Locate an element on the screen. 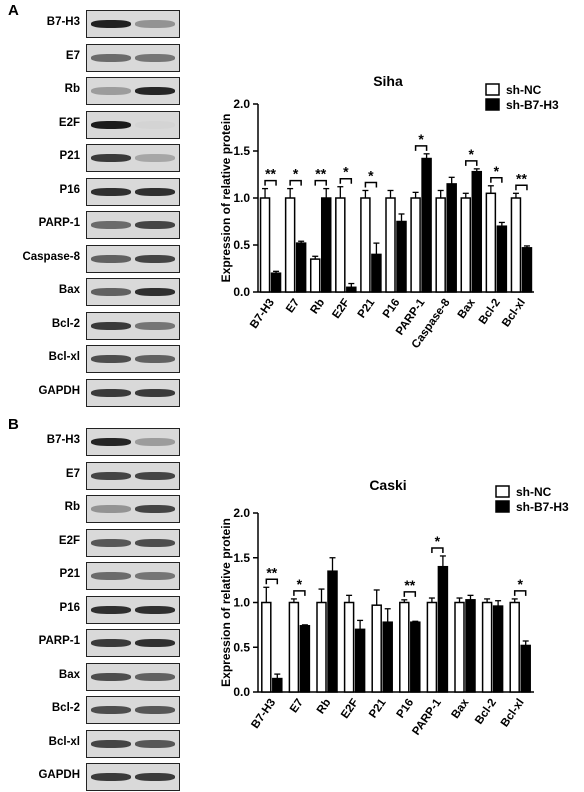  x-tick-label: Bax is located at coordinates (461, 708).